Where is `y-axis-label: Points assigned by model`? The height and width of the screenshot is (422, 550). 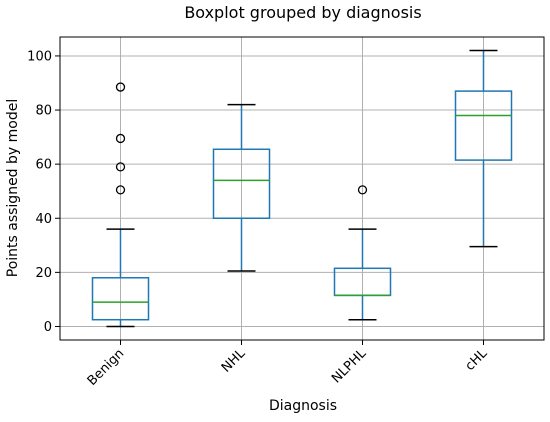
y-axis-label: Points assigned by model is located at coordinates (13, 188).